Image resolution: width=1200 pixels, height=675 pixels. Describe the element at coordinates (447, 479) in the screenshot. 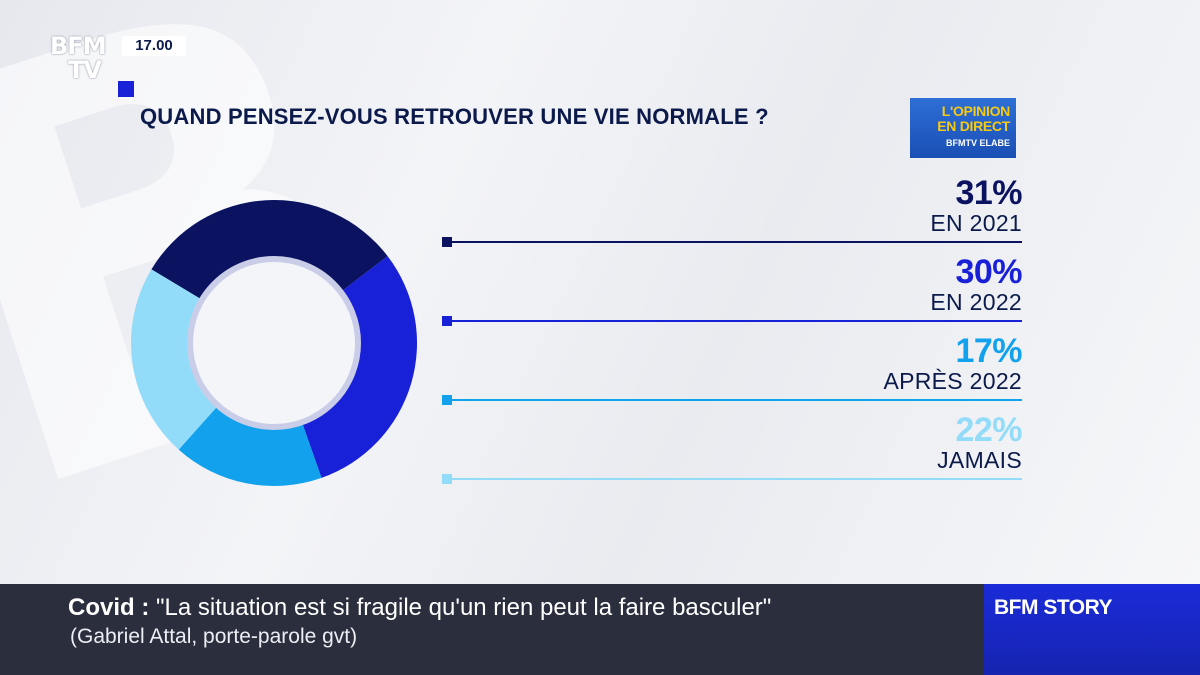

I see `legend-square-never` at that location.